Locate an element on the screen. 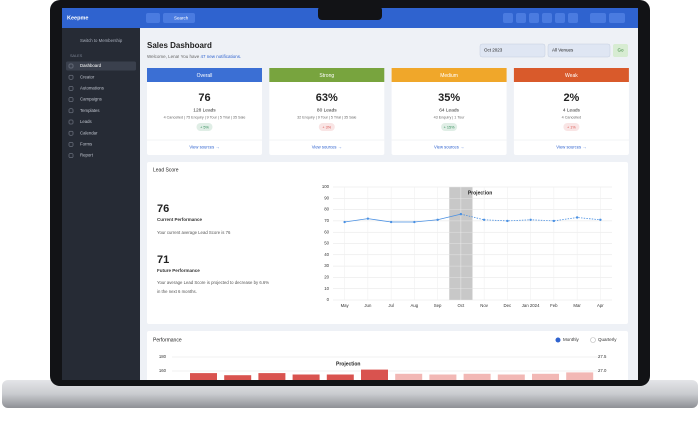 The height and width of the screenshot is (427, 700). y-tick-label: 0 is located at coordinates (328, 299).